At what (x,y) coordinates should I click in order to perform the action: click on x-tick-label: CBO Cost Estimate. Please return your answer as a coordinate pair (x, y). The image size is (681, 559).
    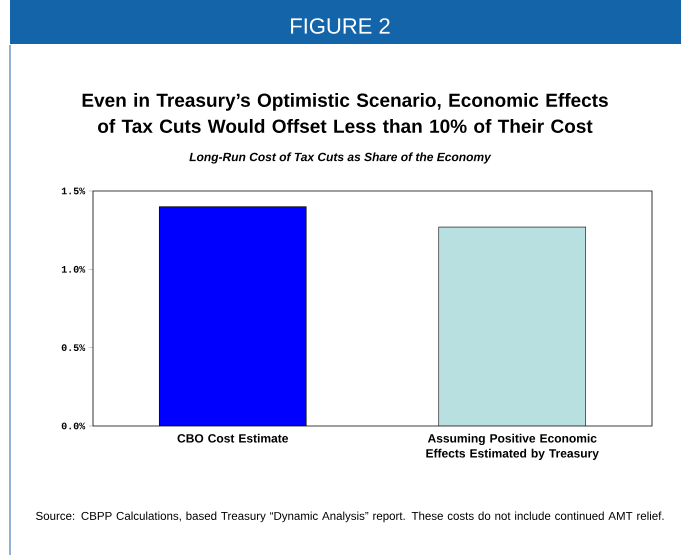
    Looking at the image, I should click on (233, 438).